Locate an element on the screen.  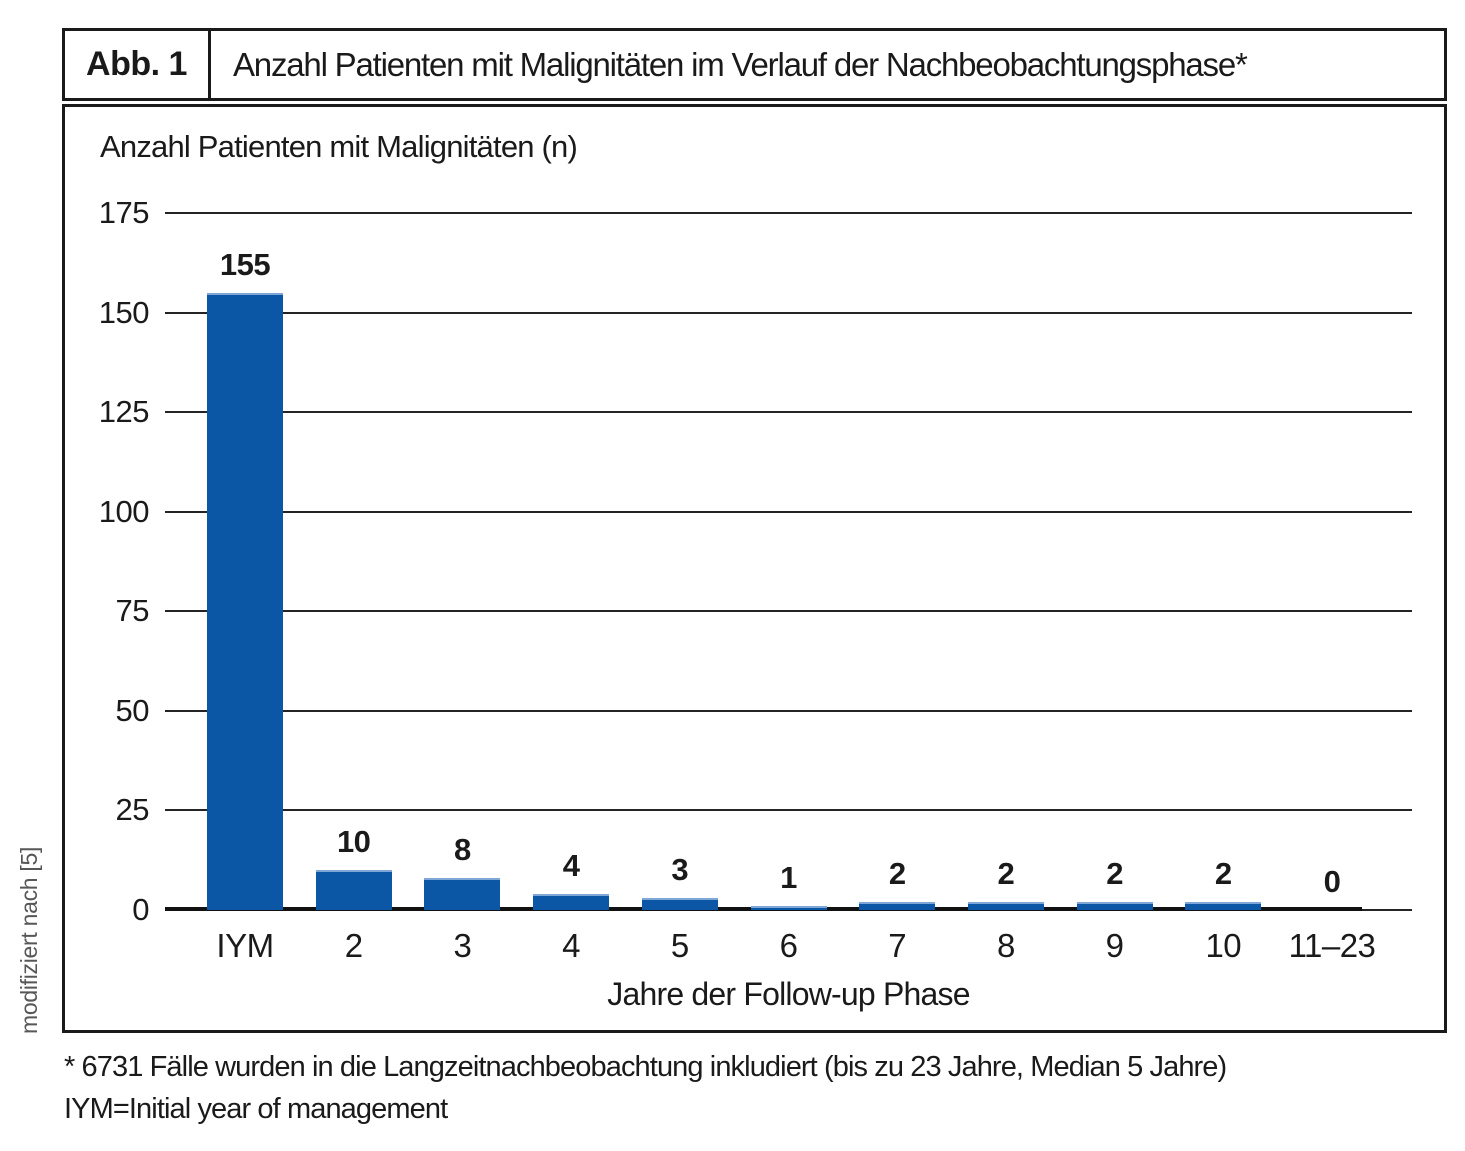
value-label-9: 2 is located at coordinates (1114, 874).